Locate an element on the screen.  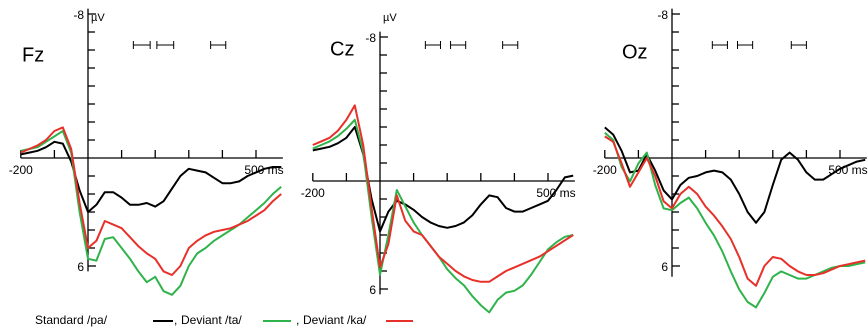
channel-label: Cz is located at coordinates (342, 49).